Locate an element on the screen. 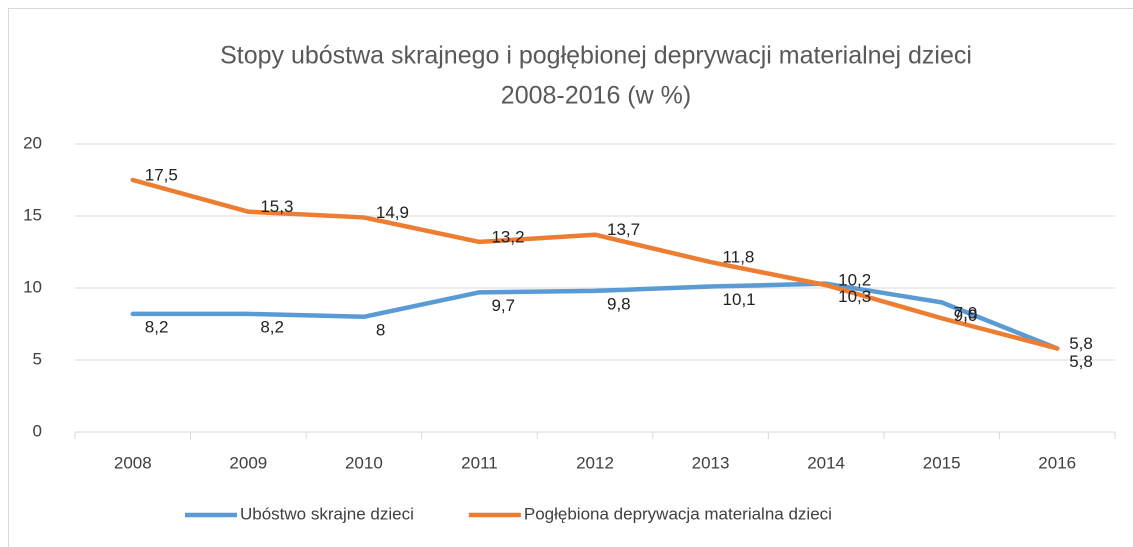 Image resolution: width=1133 pixels, height=547 pixels. chart-title: 2008-2016 (w %) is located at coordinates (596, 96).